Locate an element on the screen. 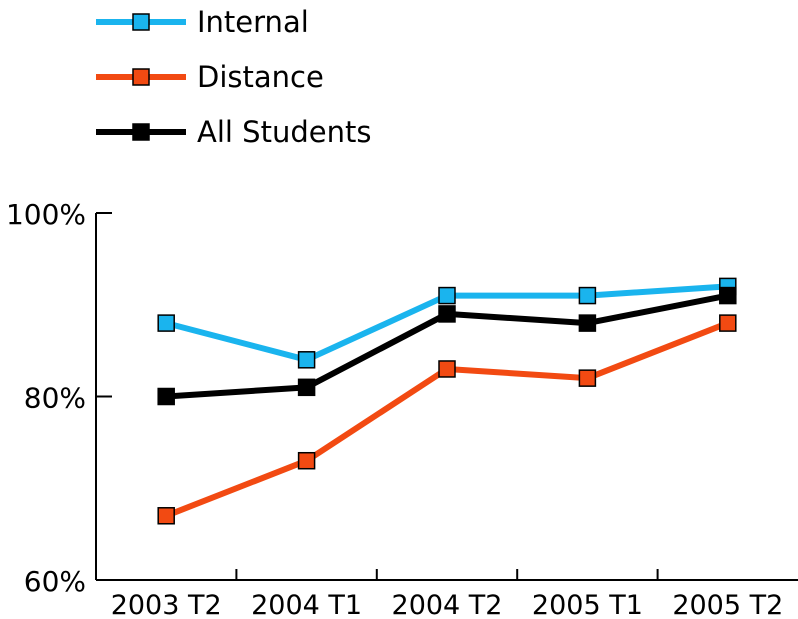 The height and width of the screenshot is (619, 798). legend-label: All Students is located at coordinates (284, 132).